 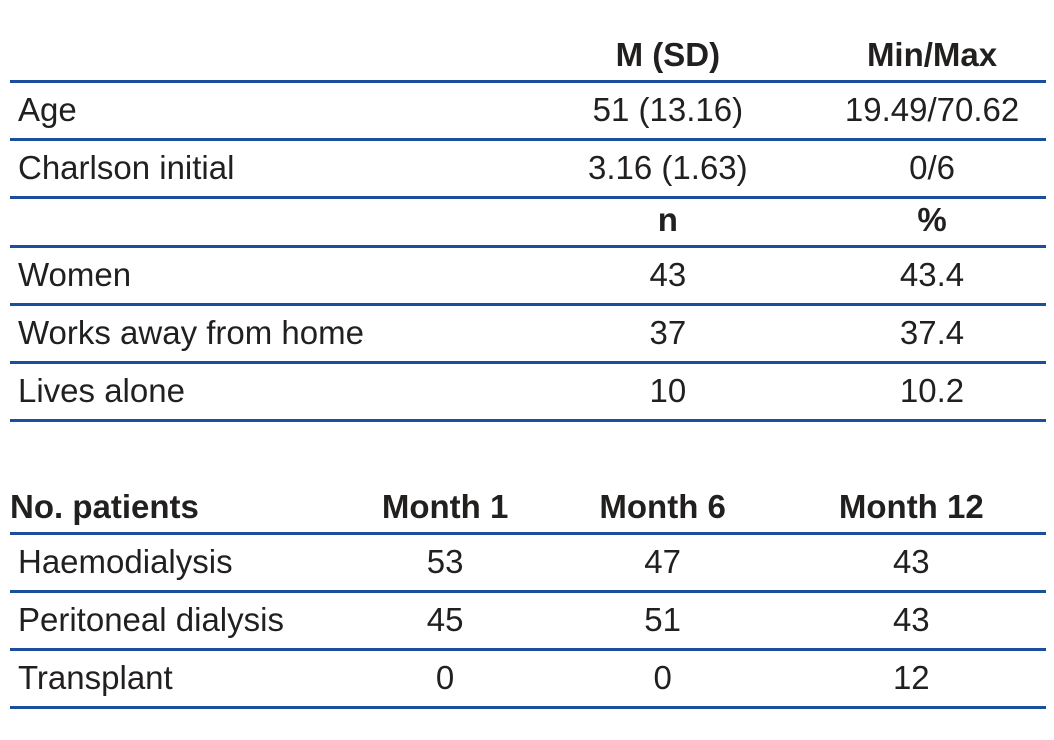 I want to click on cell-month-1: 45, so click(x=445, y=621).